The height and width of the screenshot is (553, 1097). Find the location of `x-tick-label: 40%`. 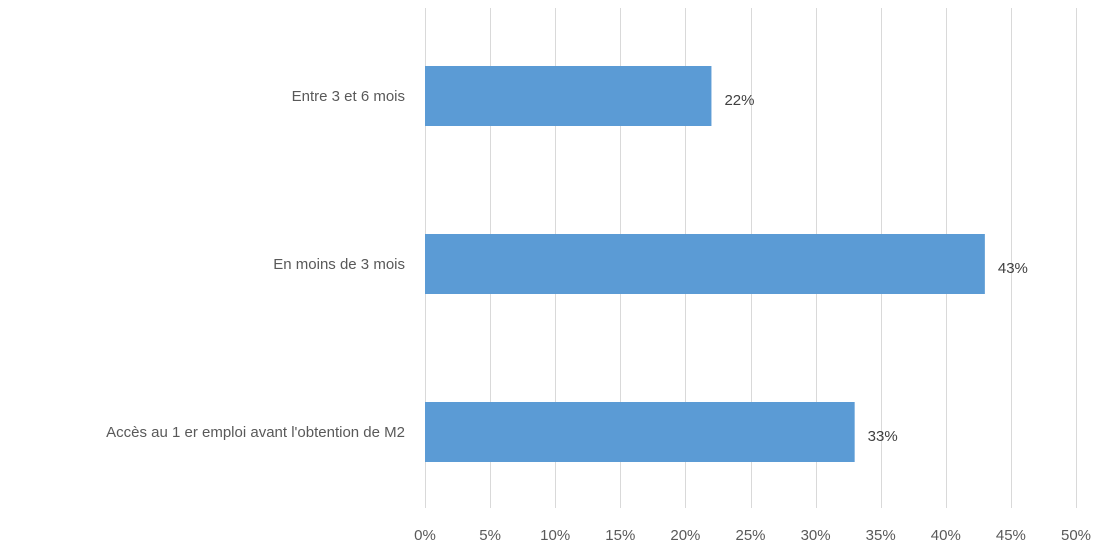

x-tick-label: 40% is located at coordinates (946, 535).